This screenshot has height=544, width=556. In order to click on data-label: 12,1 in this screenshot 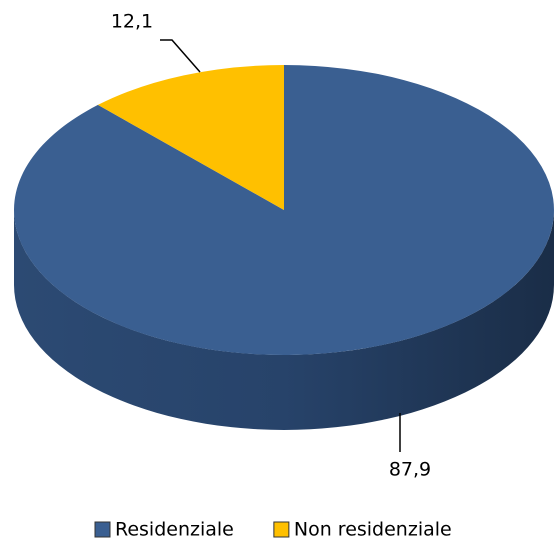, I will do `click(132, 22)`.